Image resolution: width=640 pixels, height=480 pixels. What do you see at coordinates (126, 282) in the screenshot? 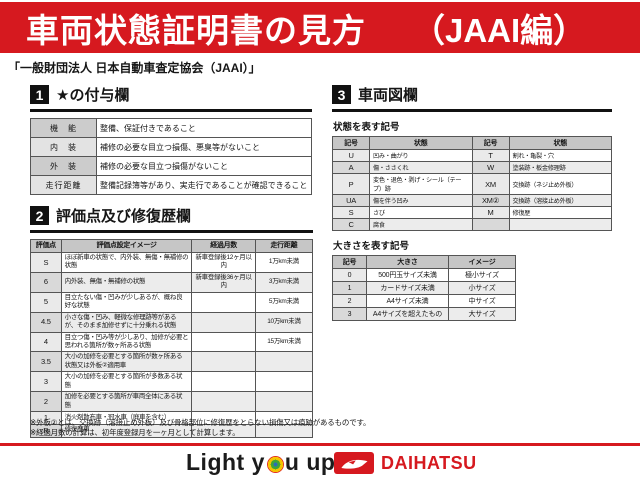
I see `table-cell: 内外装、無傷・無補修の状態` at bounding box center [126, 282].